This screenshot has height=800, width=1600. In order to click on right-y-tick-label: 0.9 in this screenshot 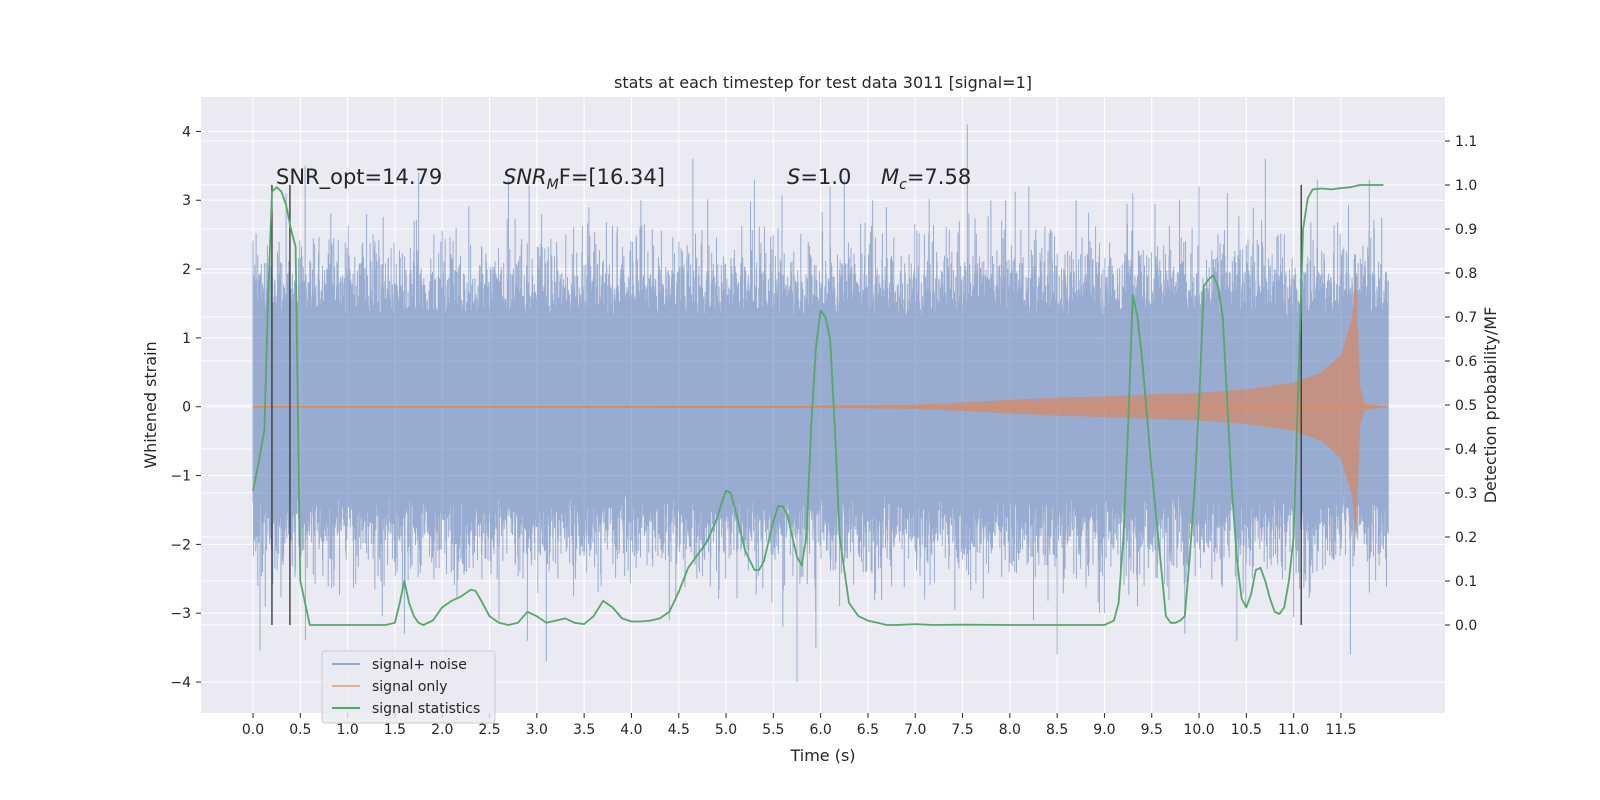, I will do `click(1466, 230)`.